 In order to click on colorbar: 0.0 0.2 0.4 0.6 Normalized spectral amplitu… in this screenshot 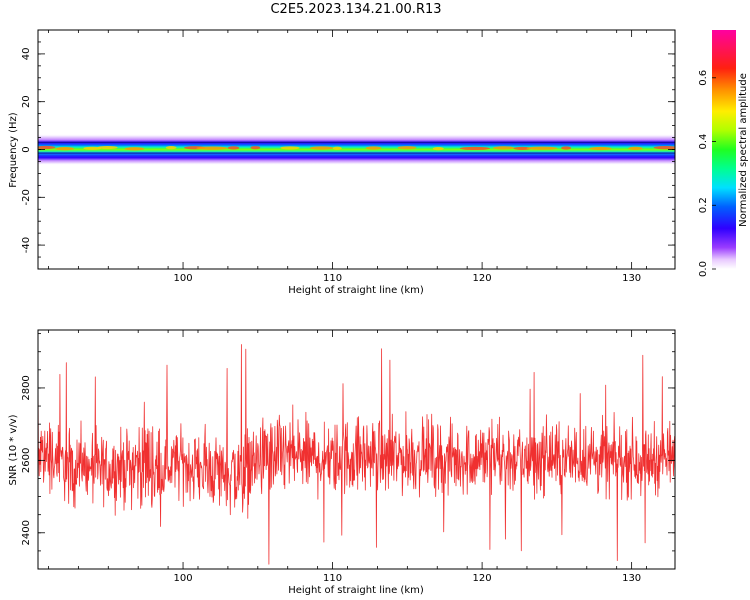, I will do `click(723, 153)`.